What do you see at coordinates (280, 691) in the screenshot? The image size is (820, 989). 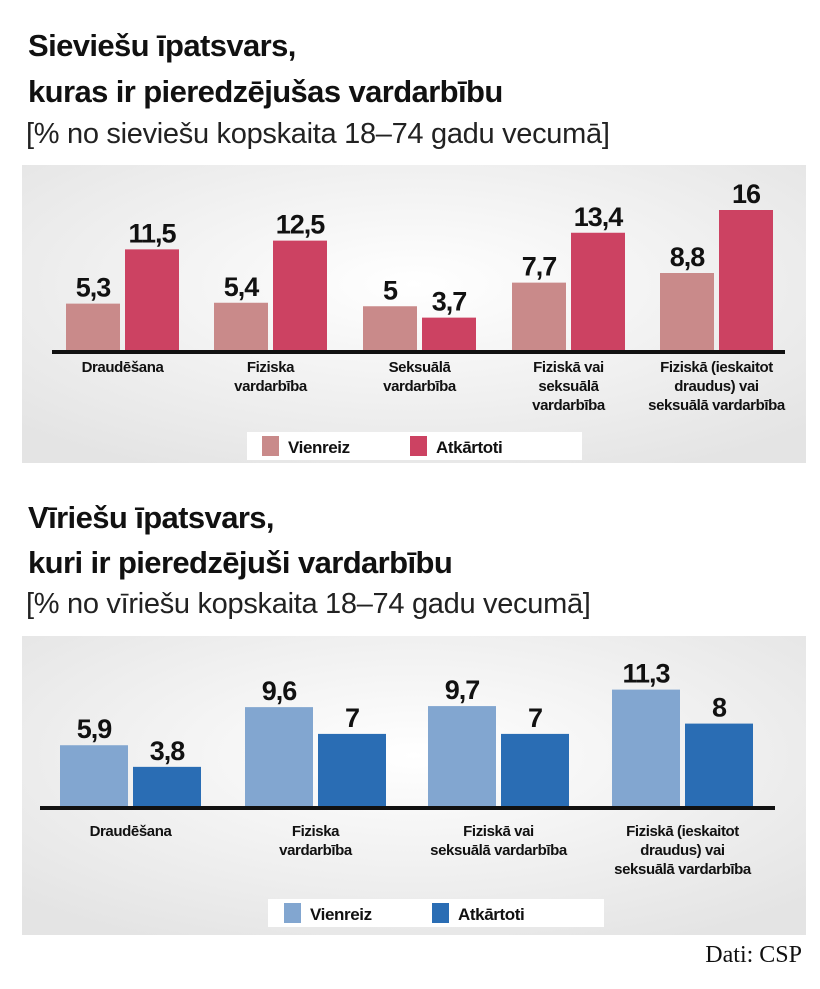 I see `data-label: 9,6` at bounding box center [280, 691].